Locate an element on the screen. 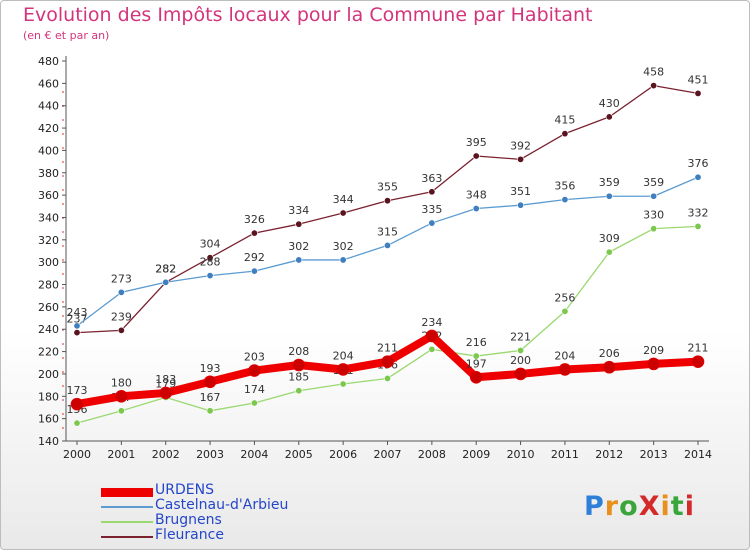 Image resolution: width=750 pixels, height=550 pixels. legend-swatch-fleurance is located at coordinates (127, 537).